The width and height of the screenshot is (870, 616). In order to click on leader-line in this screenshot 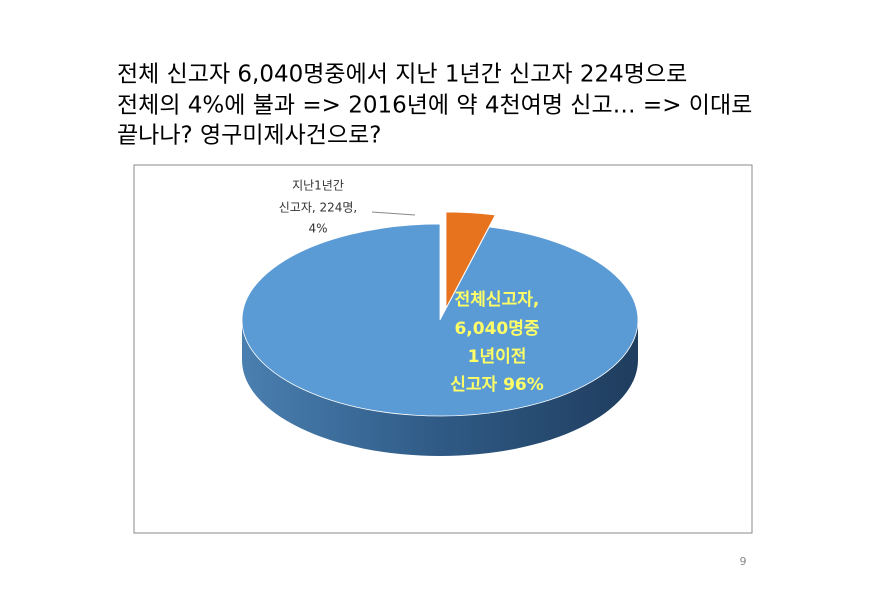, I will do `click(393, 213)`.